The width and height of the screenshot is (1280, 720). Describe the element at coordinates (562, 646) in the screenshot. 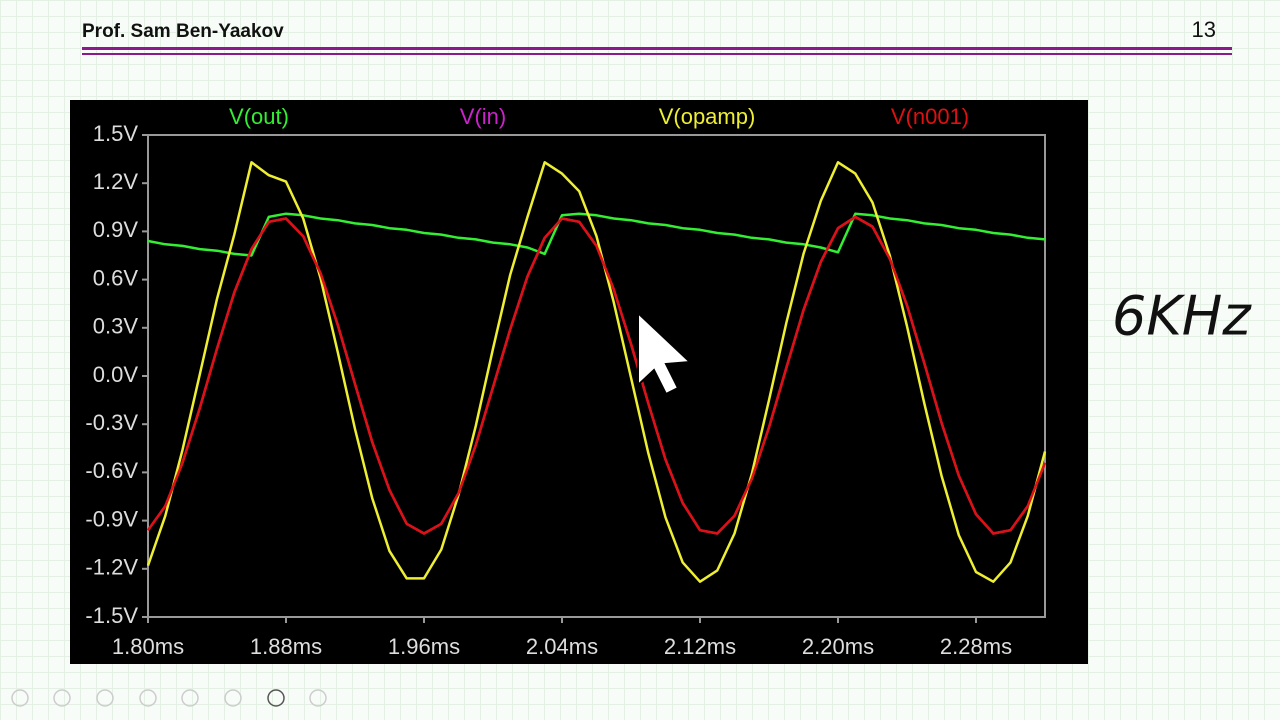

I see `x-tick-label: 2.04ms` at that location.